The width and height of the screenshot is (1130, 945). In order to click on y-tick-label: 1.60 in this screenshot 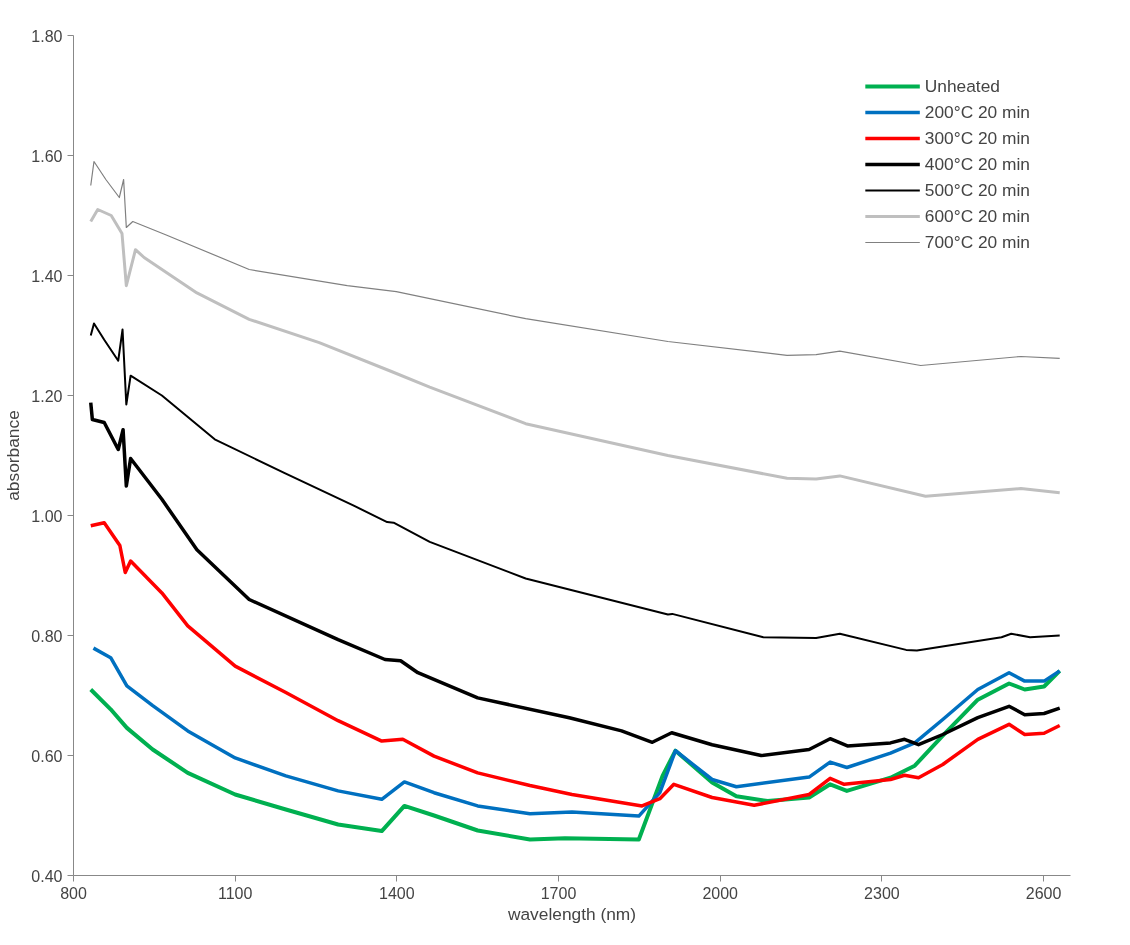, I will do `click(47, 156)`.